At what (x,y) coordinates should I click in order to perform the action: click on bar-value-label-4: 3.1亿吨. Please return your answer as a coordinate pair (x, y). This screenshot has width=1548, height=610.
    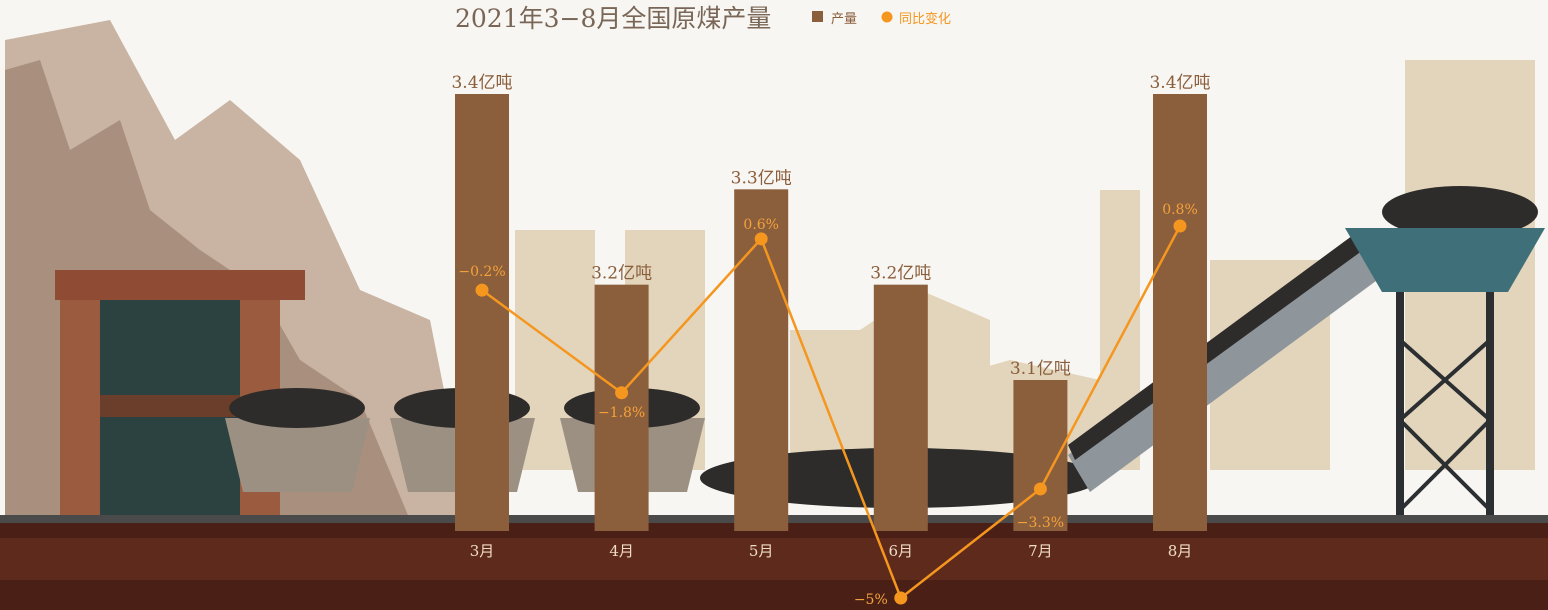
    Looking at the image, I should click on (1040, 369).